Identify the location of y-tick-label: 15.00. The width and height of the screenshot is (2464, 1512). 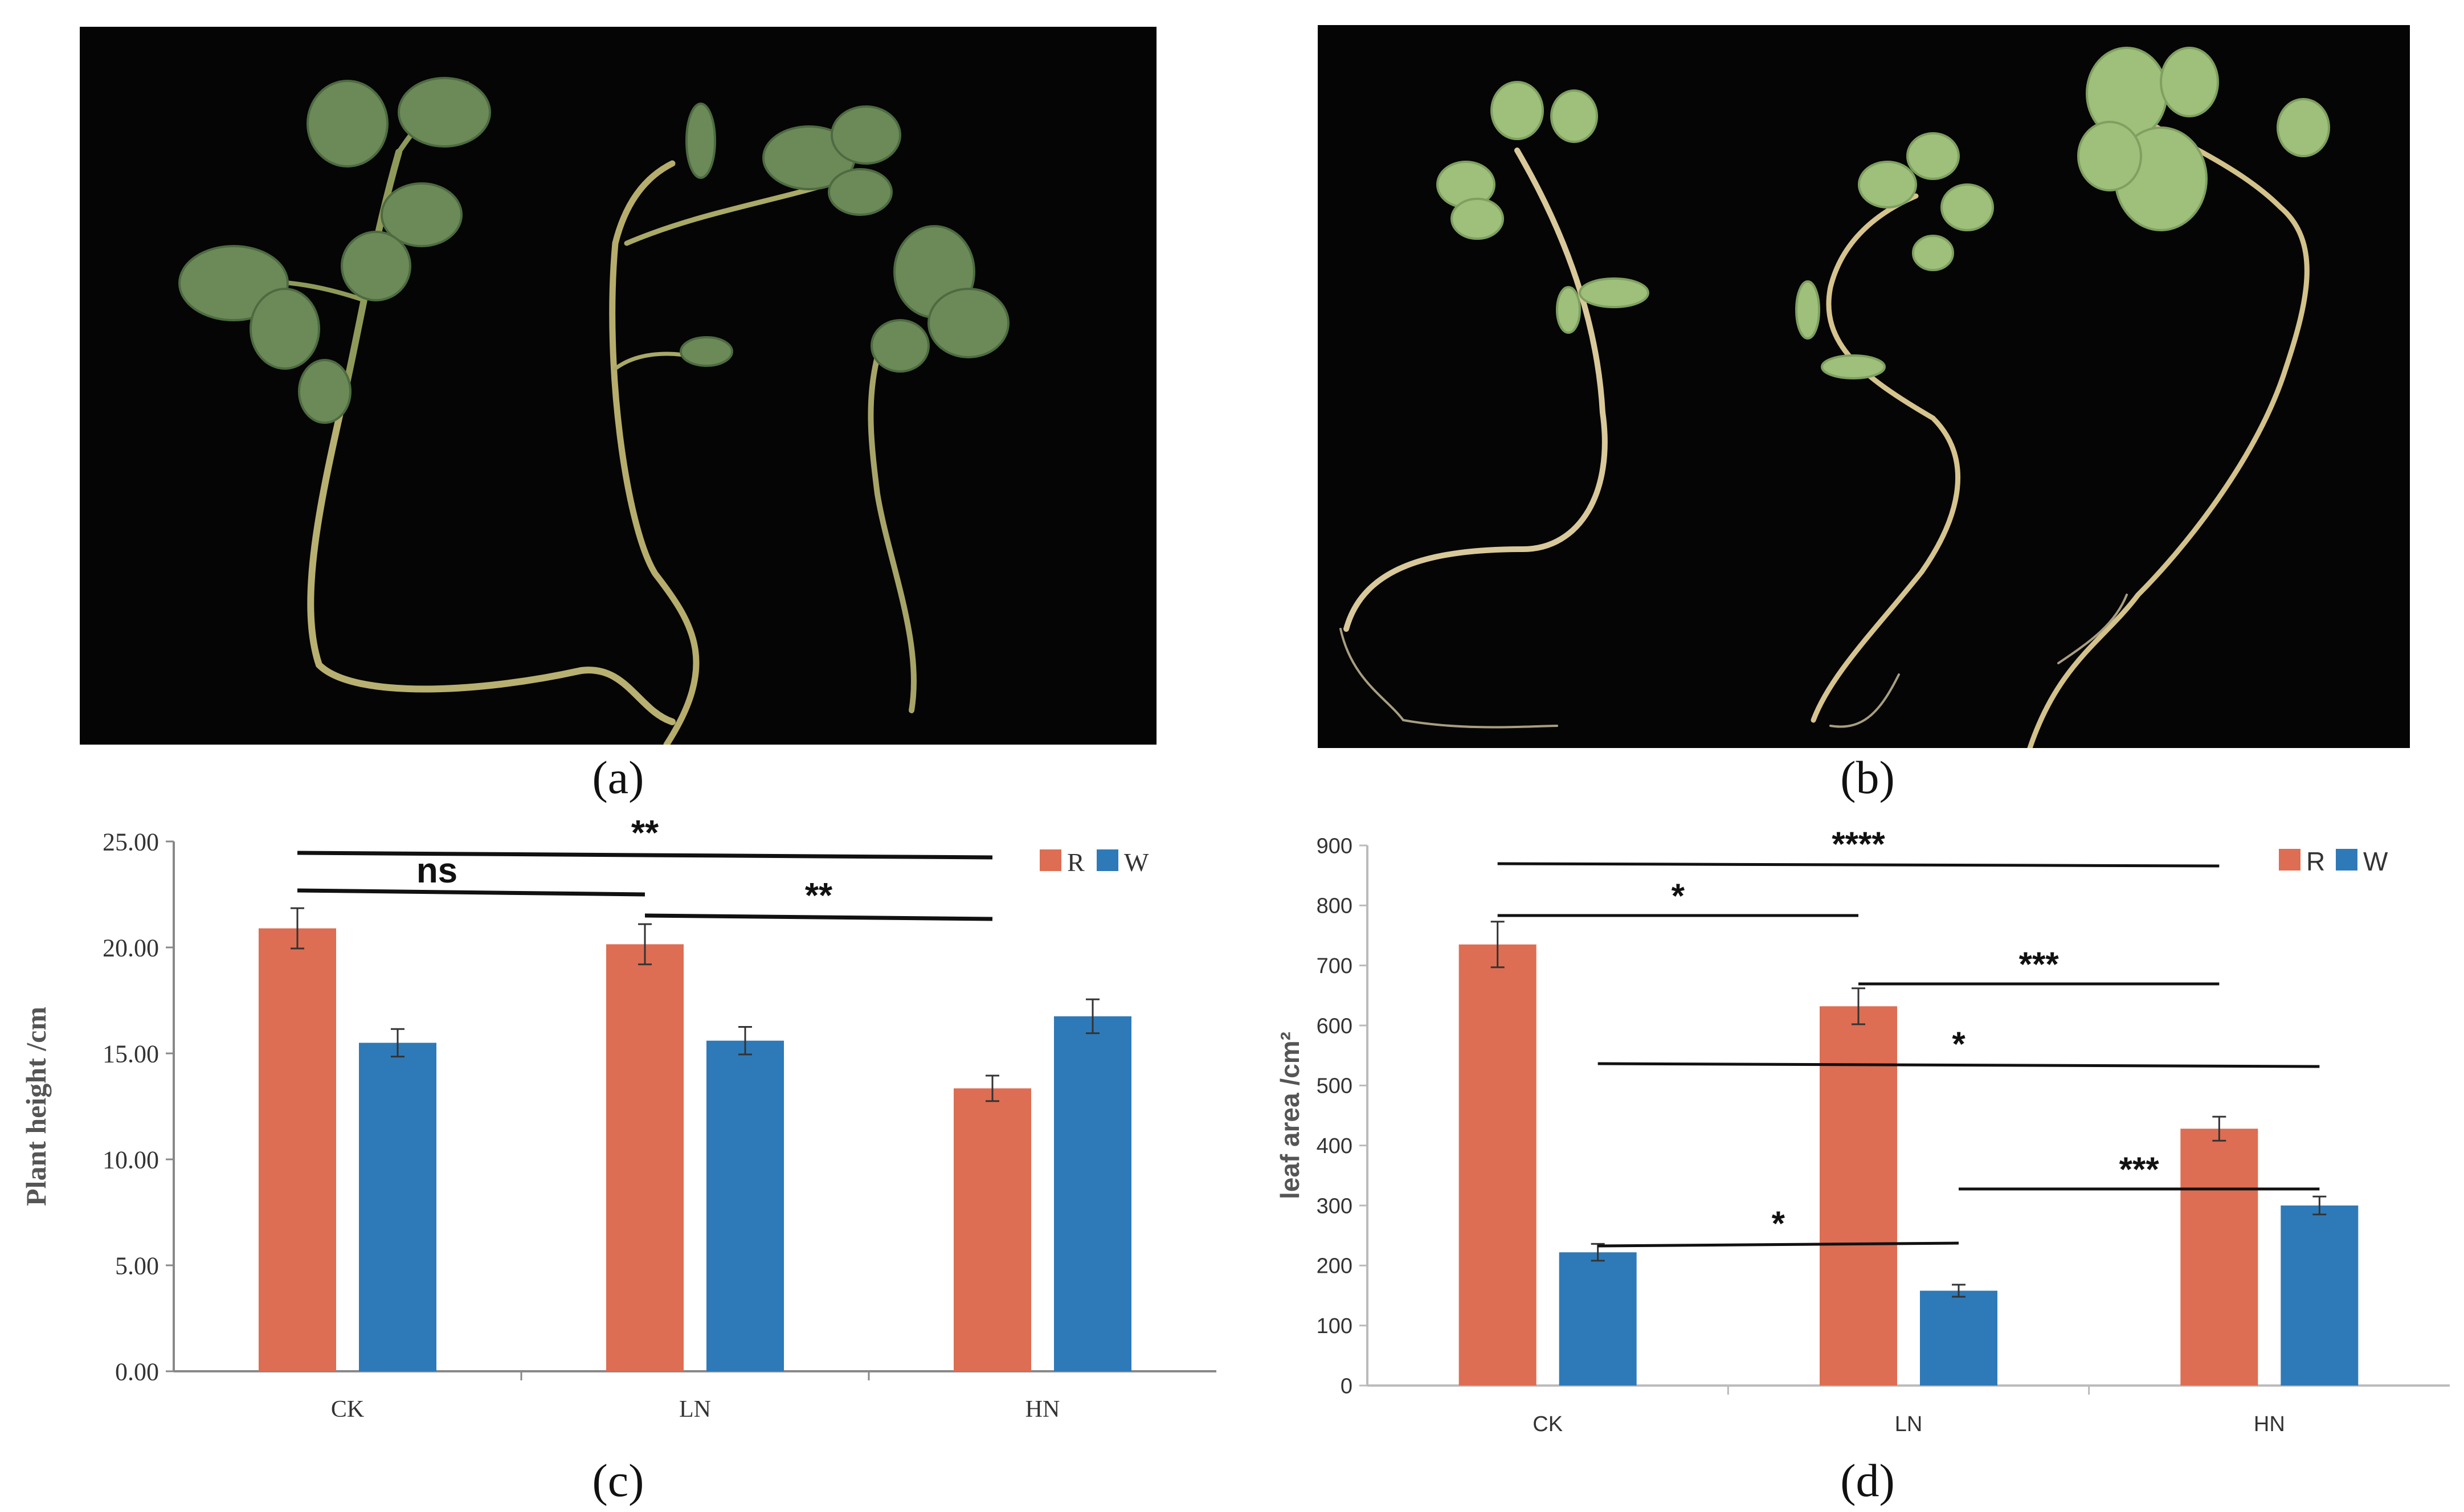
(131, 1054).